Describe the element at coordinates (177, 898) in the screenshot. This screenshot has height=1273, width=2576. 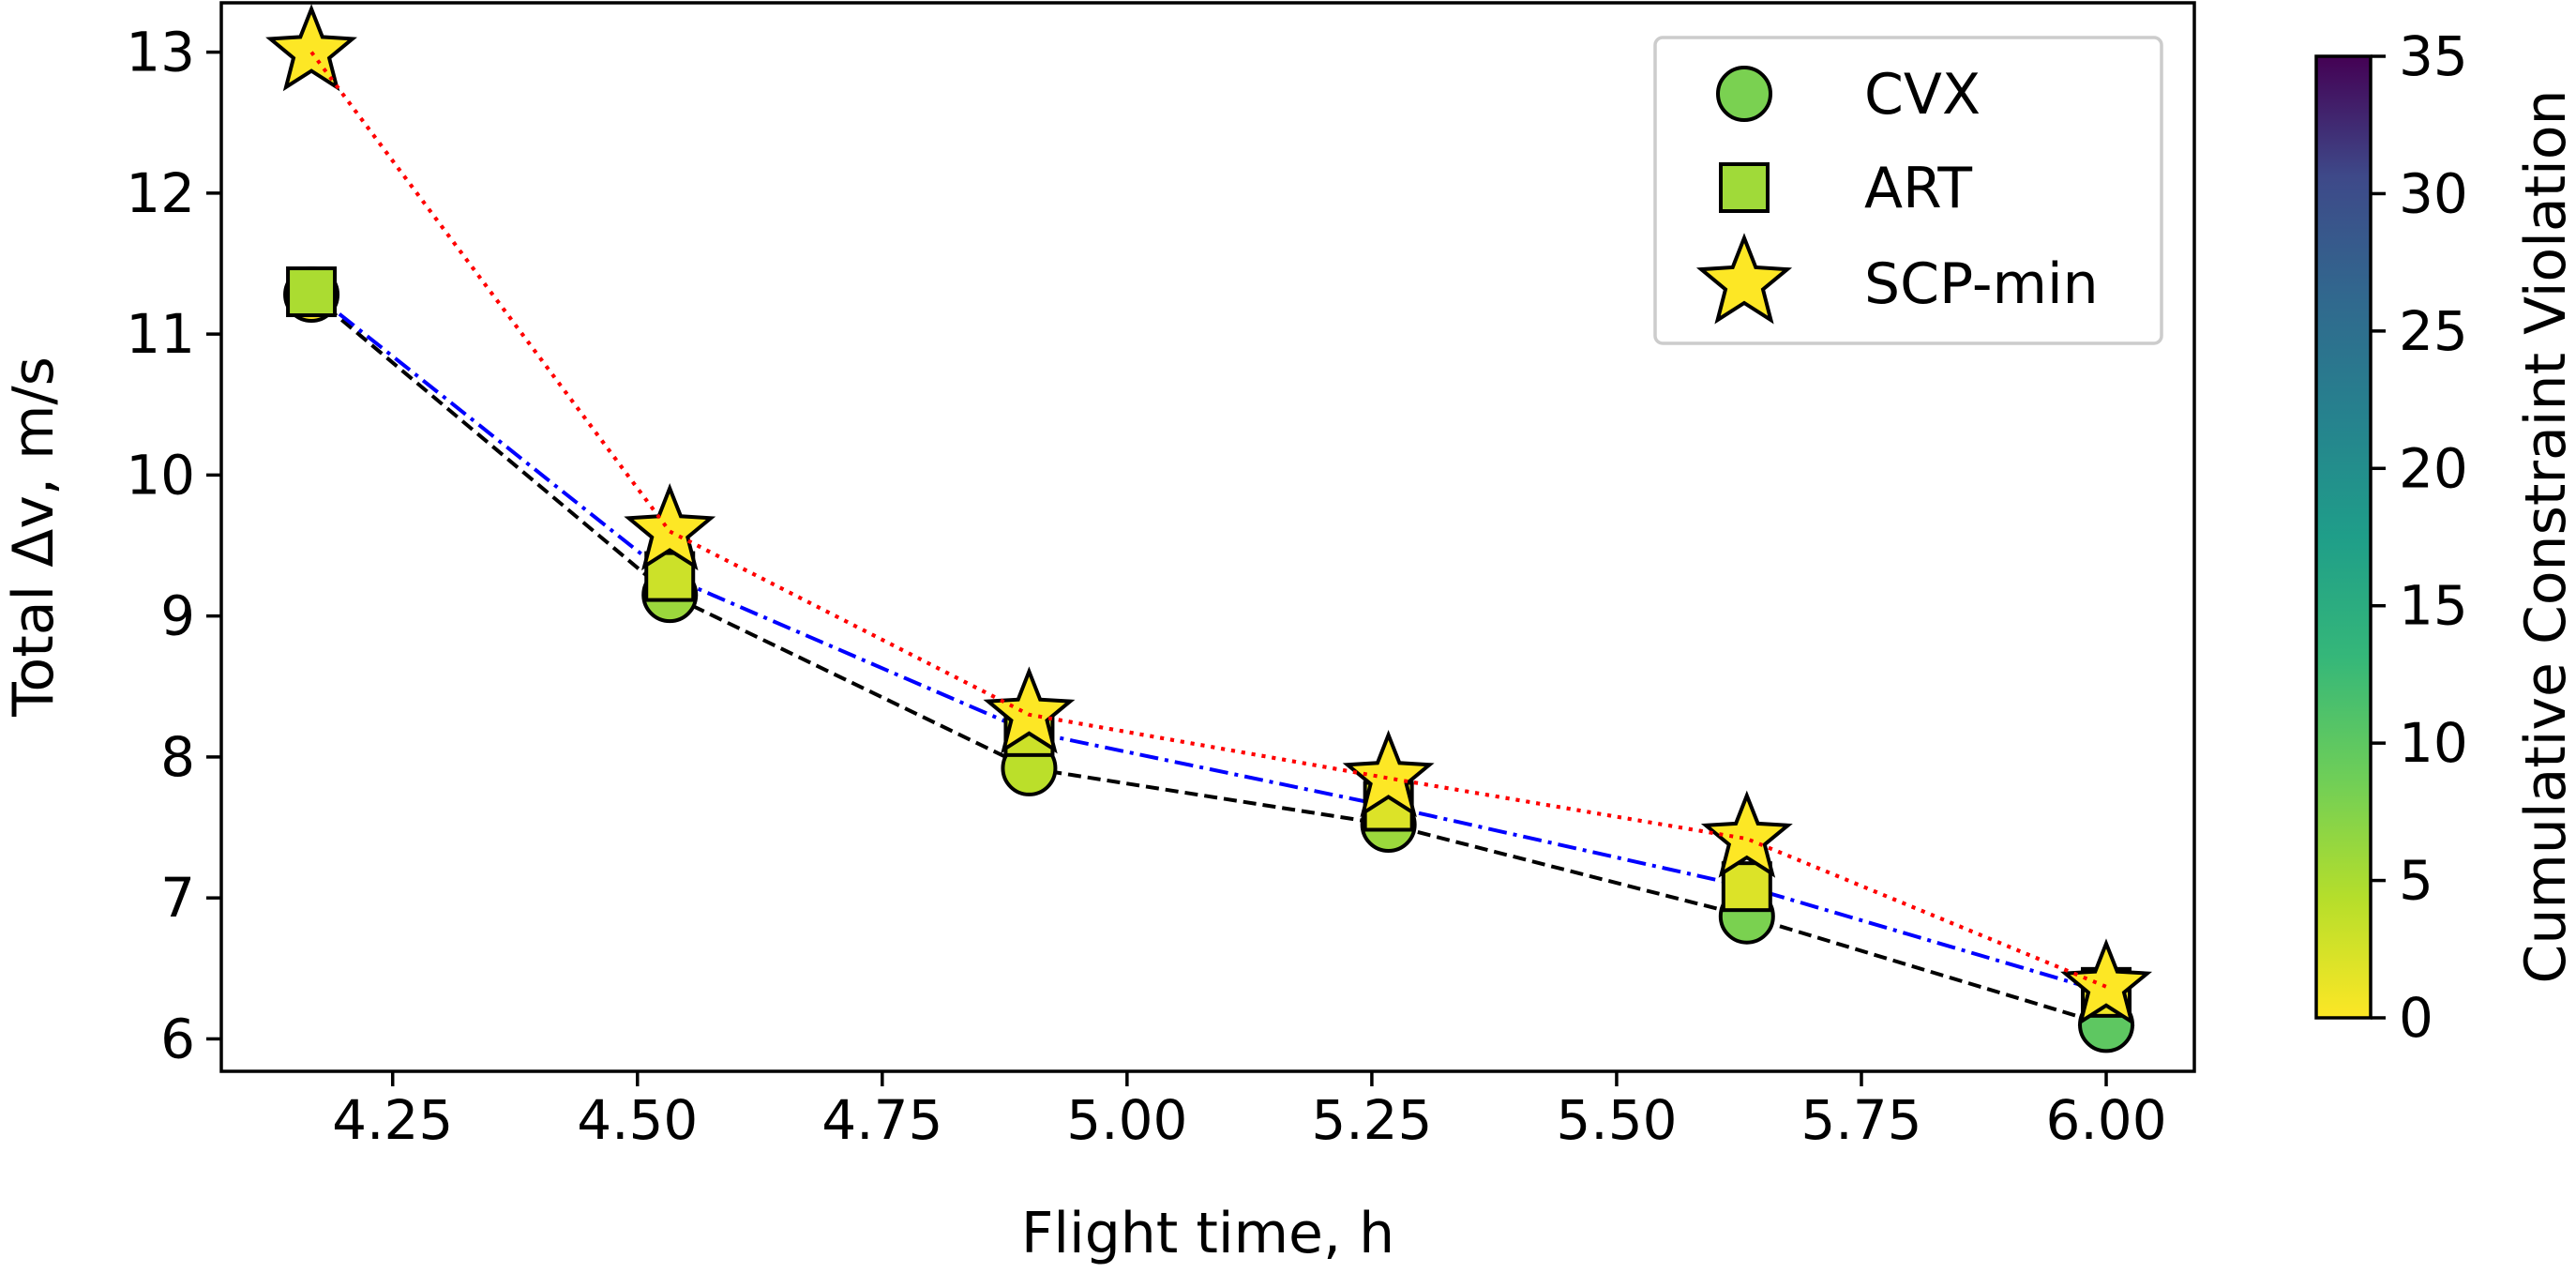
I see `y-tick-label: 7` at that location.